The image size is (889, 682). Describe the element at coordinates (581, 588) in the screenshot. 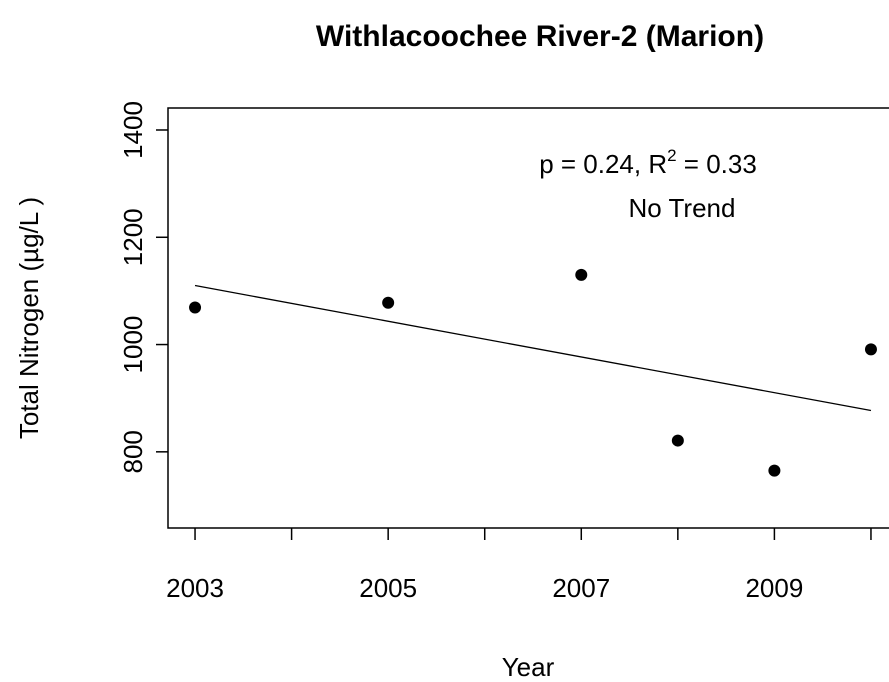

I see `x-tick-label: 2007` at that location.